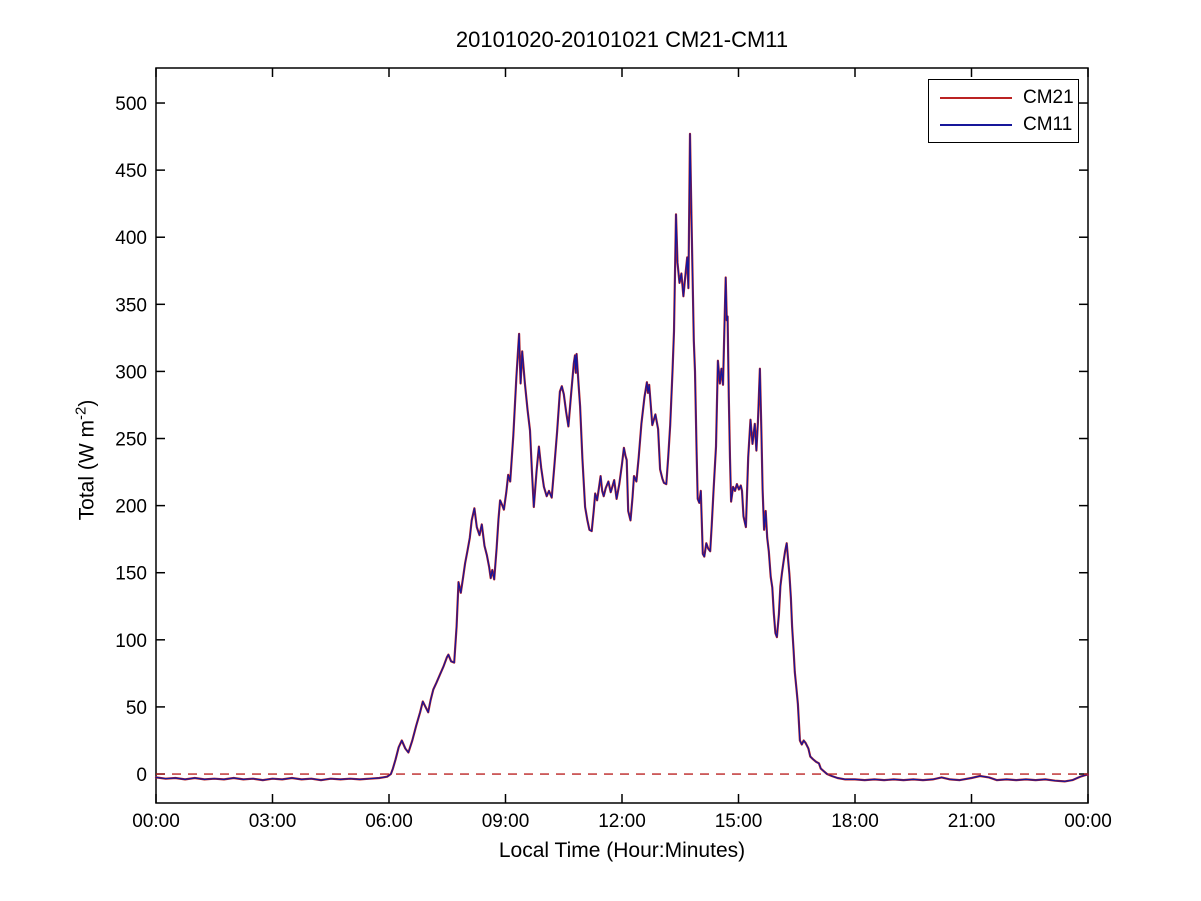 The height and width of the screenshot is (901, 1201). What do you see at coordinates (506, 821) in the screenshot?
I see `x-tick-label: 09:00` at bounding box center [506, 821].